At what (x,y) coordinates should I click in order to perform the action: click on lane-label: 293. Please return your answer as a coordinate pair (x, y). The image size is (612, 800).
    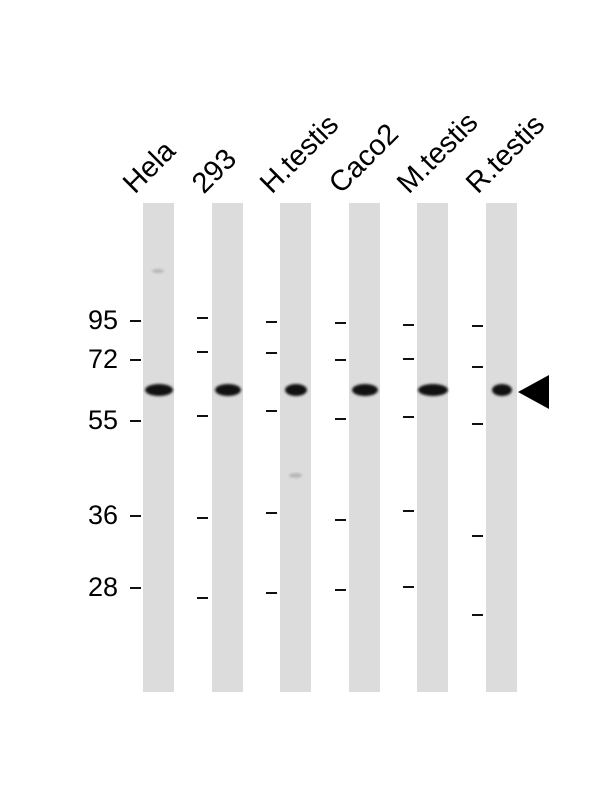
    Looking at the image, I should click on (214, 171).